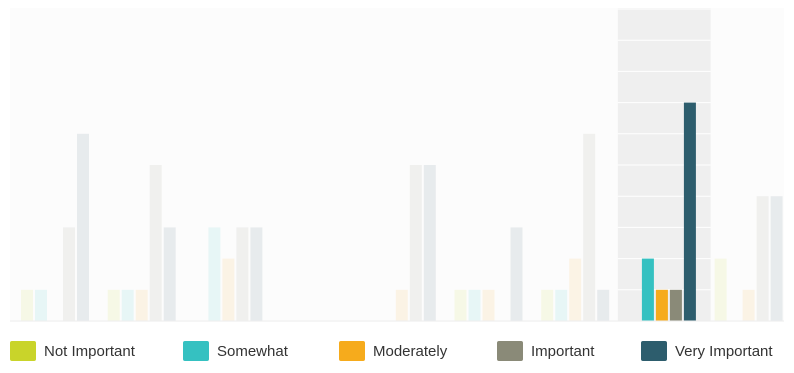 The width and height of the screenshot is (794, 373). I want to click on legend-item-moderately: Moderately, so click(393, 351).